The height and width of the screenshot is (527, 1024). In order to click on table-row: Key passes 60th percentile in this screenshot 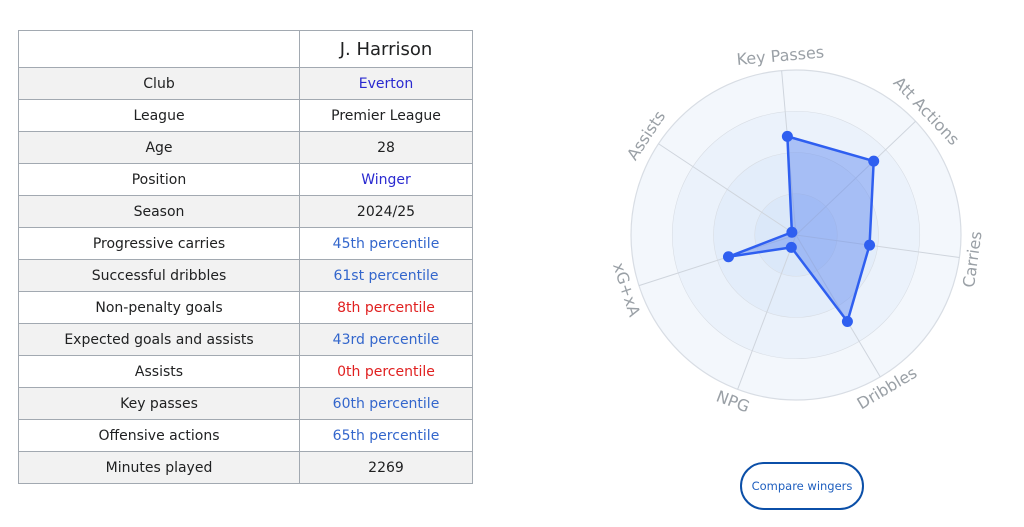, I will do `click(245, 403)`.